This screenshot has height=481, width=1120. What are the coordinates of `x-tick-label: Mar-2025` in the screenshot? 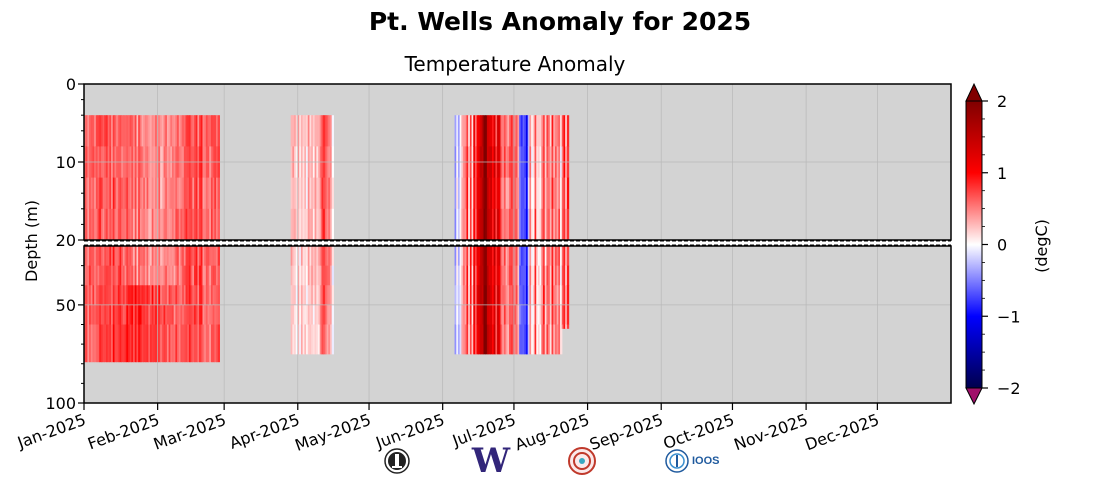 It's located at (190, 432).